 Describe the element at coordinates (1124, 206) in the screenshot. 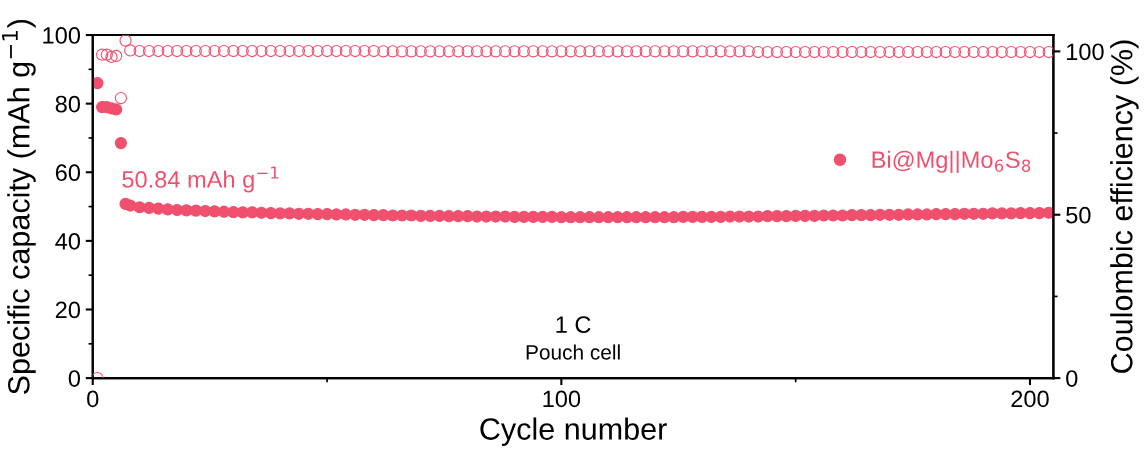

I see `y2-axis-title: Coulombic efficiency (%)` at that location.